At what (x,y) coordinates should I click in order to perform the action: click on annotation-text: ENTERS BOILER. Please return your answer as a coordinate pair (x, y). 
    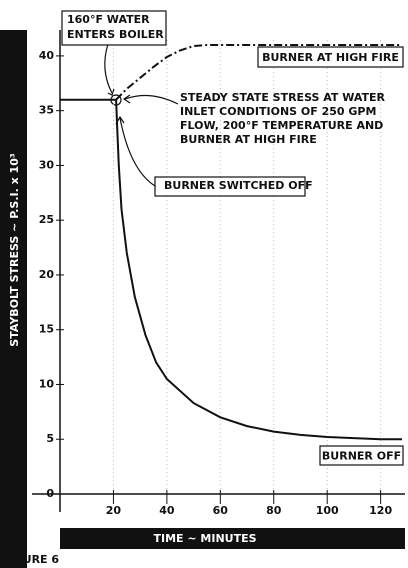
    Looking at the image, I should click on (115, 34).